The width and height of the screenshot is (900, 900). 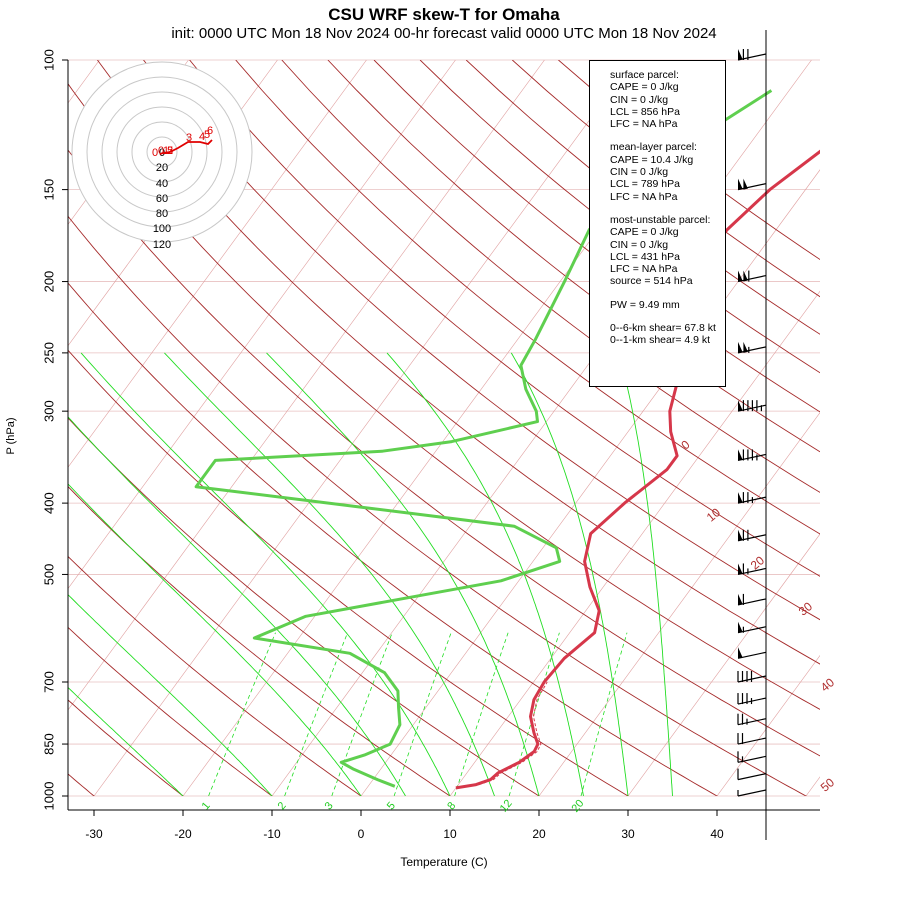 I want to click on parcel-trace-line, so click(x=503, y=735).